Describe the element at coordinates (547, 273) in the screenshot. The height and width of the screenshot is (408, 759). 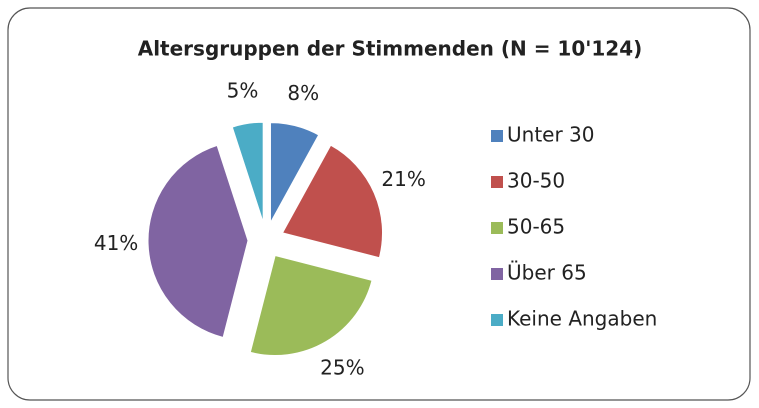
I see `legend-label: Über 65` at that location.